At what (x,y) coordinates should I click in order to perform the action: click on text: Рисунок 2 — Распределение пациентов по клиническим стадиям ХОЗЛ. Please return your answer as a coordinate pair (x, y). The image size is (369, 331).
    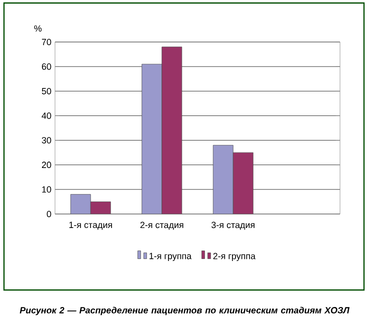
    Looking at the image, I should click on (185, 311).